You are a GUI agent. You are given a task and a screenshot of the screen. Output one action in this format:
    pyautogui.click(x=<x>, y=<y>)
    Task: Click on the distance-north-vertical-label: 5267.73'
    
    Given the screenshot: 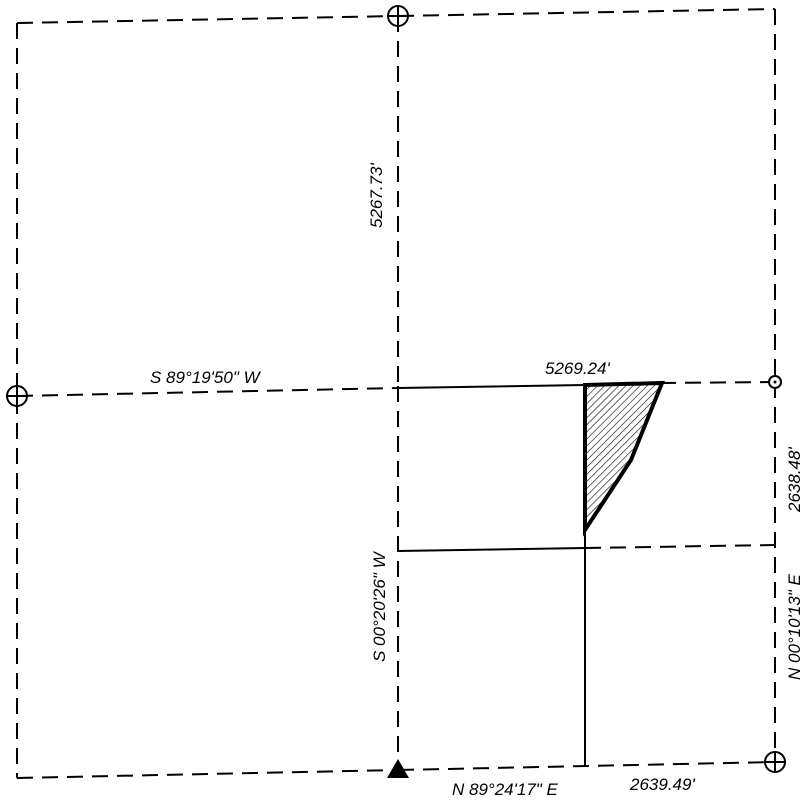 What is the action you would take?
    pyautogui.click(x=376, y=195)
    